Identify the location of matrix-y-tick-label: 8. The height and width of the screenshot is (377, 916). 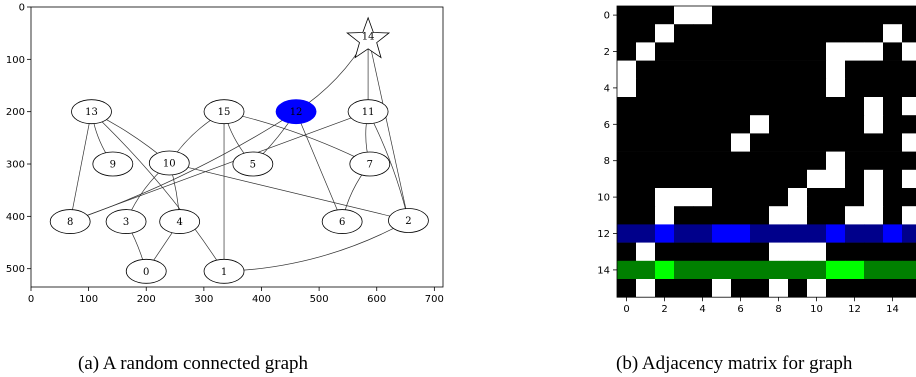
(607, 161).